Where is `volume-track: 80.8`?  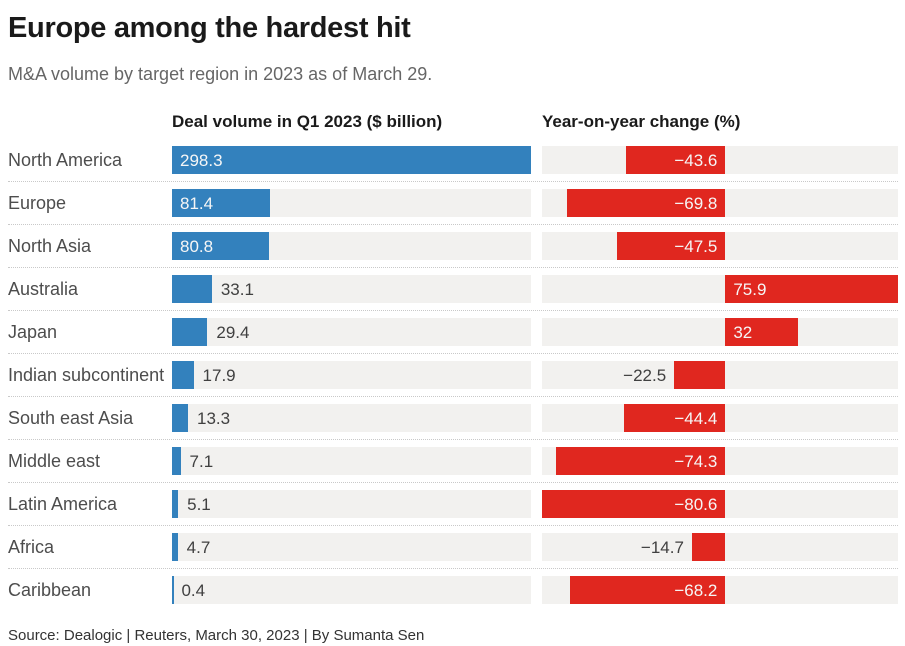 volume-track: 80.8 is located at coordinates (351, 246).